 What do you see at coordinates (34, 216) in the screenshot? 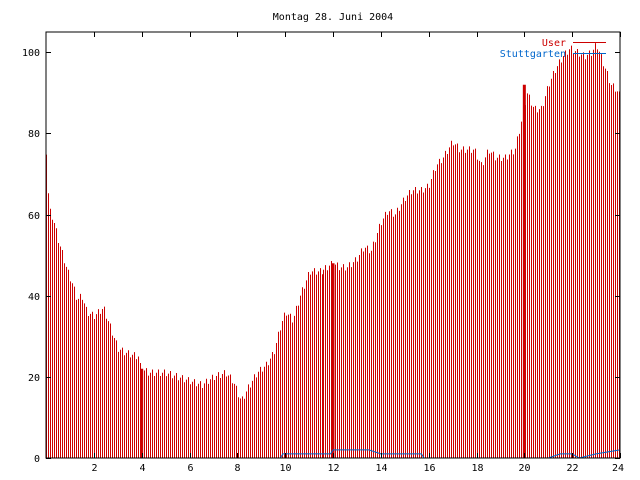
I see `y-tick-label: 60` at bounding box center [34, 216].